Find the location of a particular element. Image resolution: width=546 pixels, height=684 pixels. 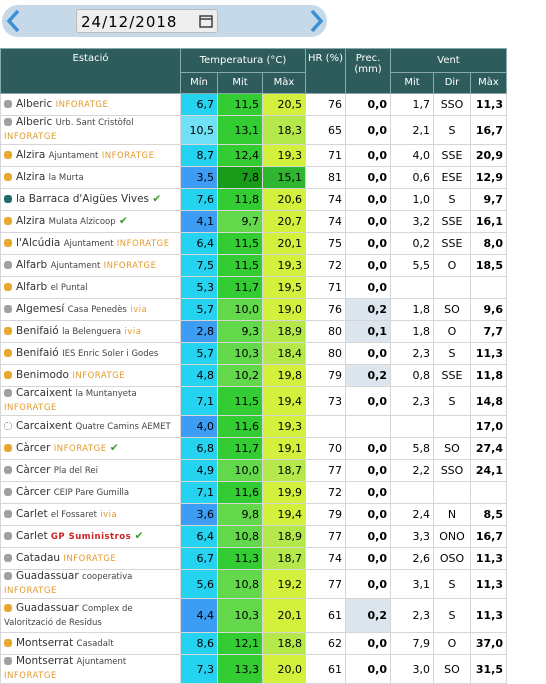

station-name: Guadassuar is located at coordinates (47, 576).